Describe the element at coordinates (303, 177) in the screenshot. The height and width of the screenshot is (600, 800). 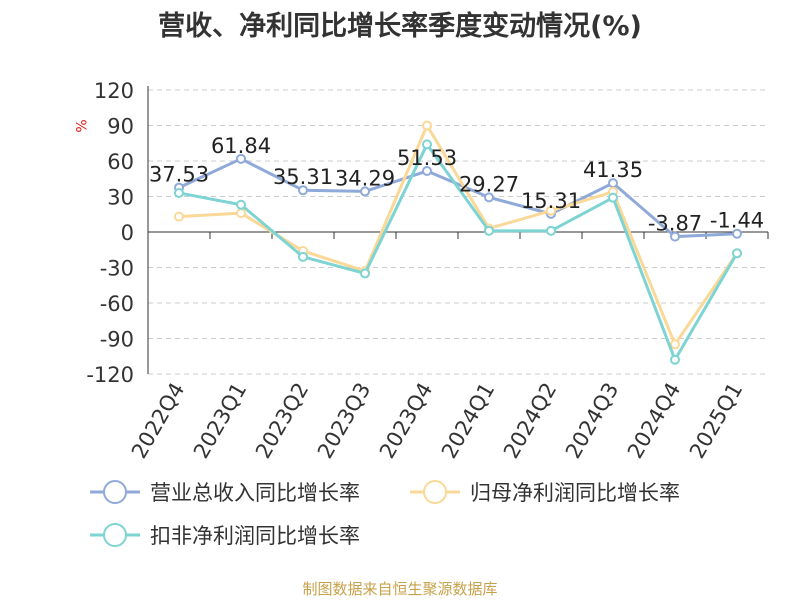
I see `data-label: 35.31` at that location.